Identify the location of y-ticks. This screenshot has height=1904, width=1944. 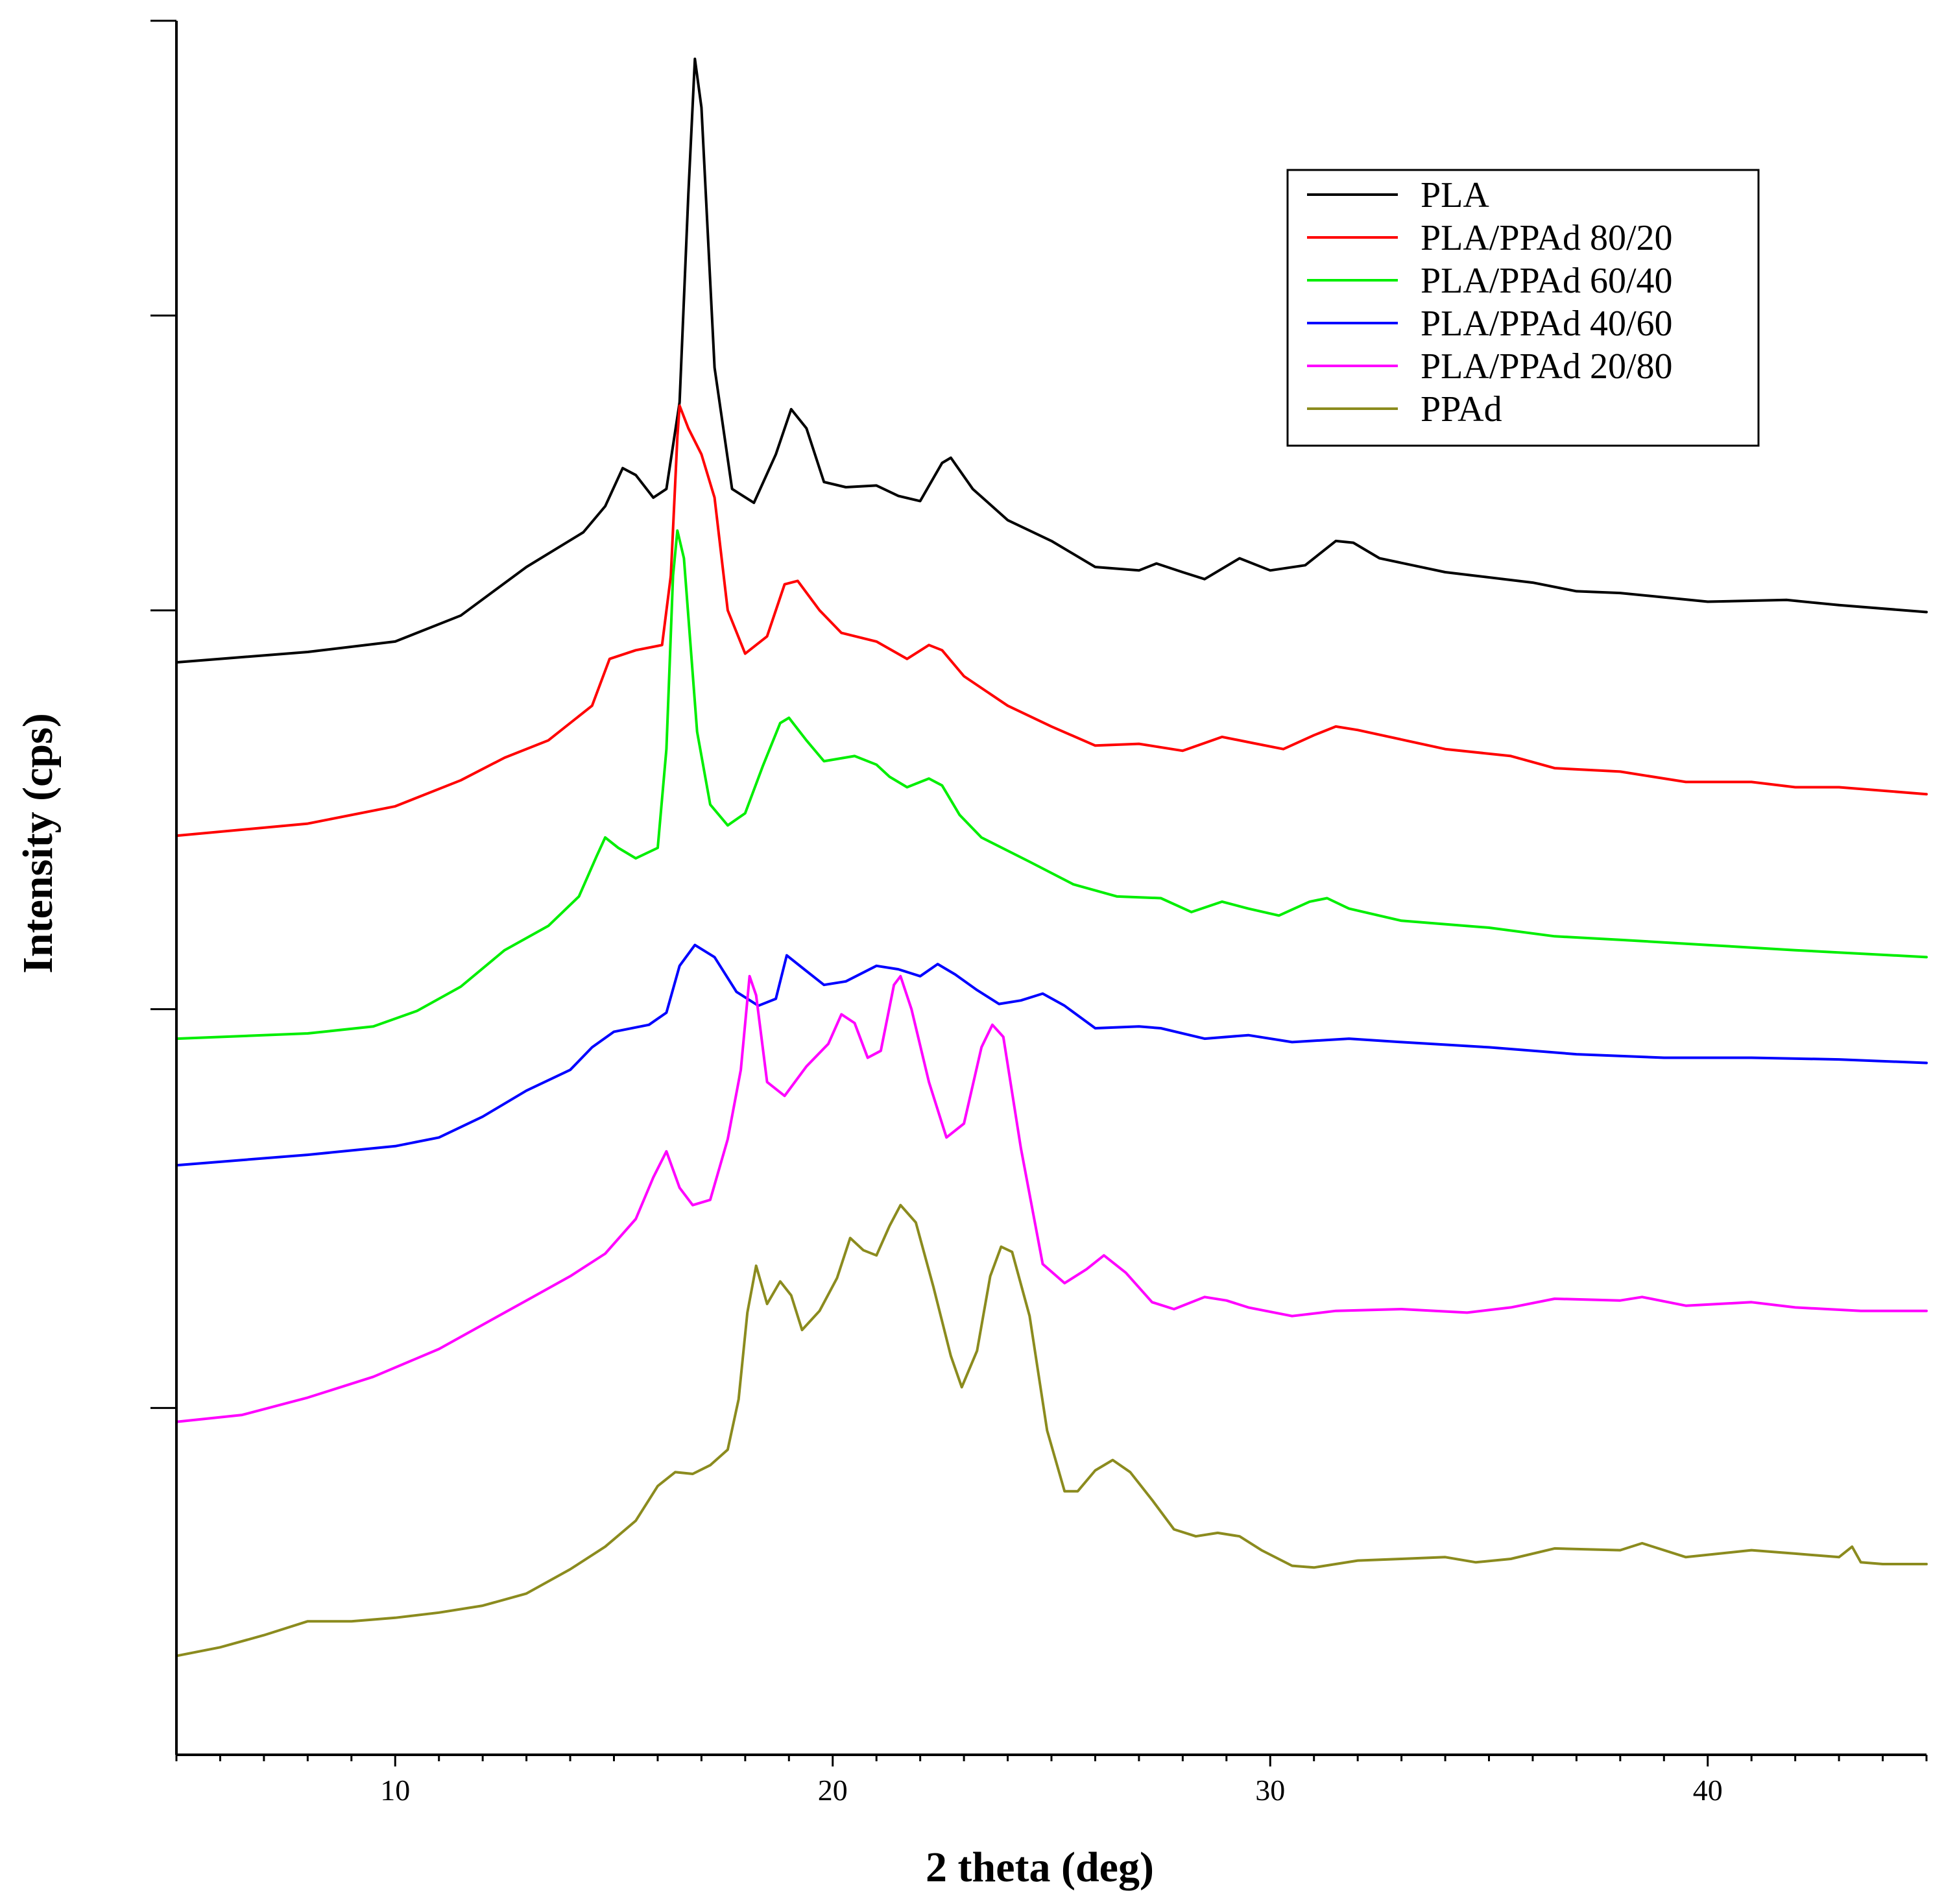
(163, 714).